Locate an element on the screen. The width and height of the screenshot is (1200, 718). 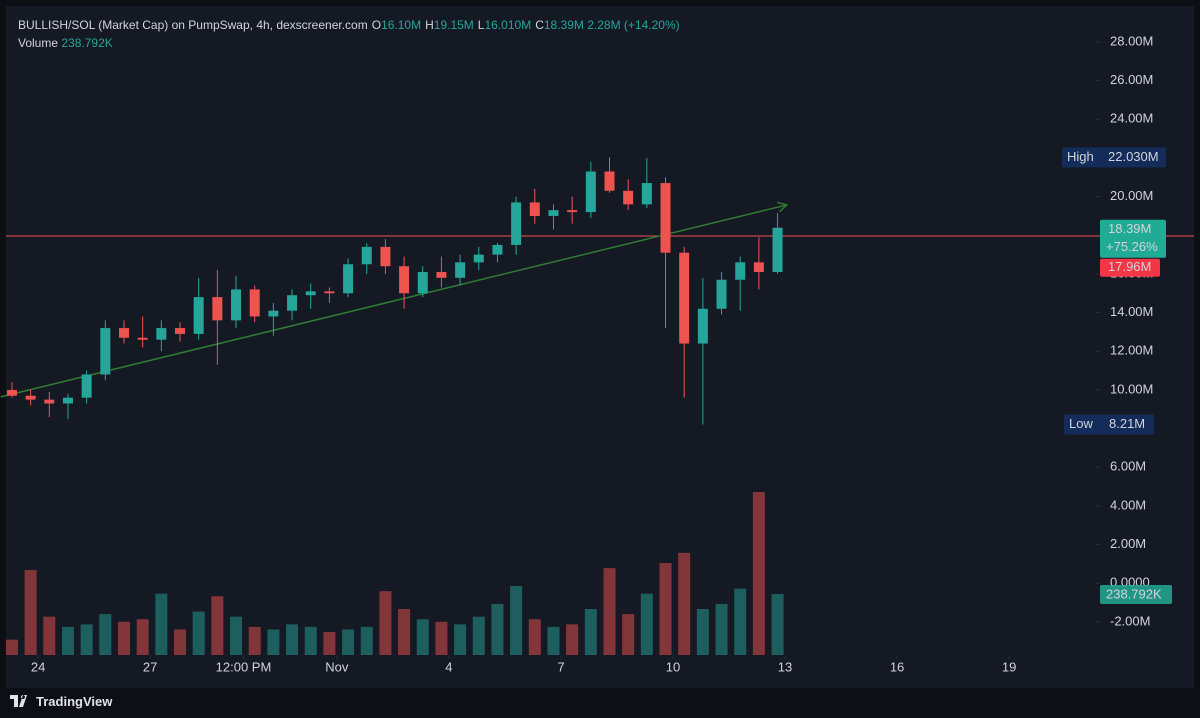
y-tick-label: -2.00M is located at coordinates (1130, 620).